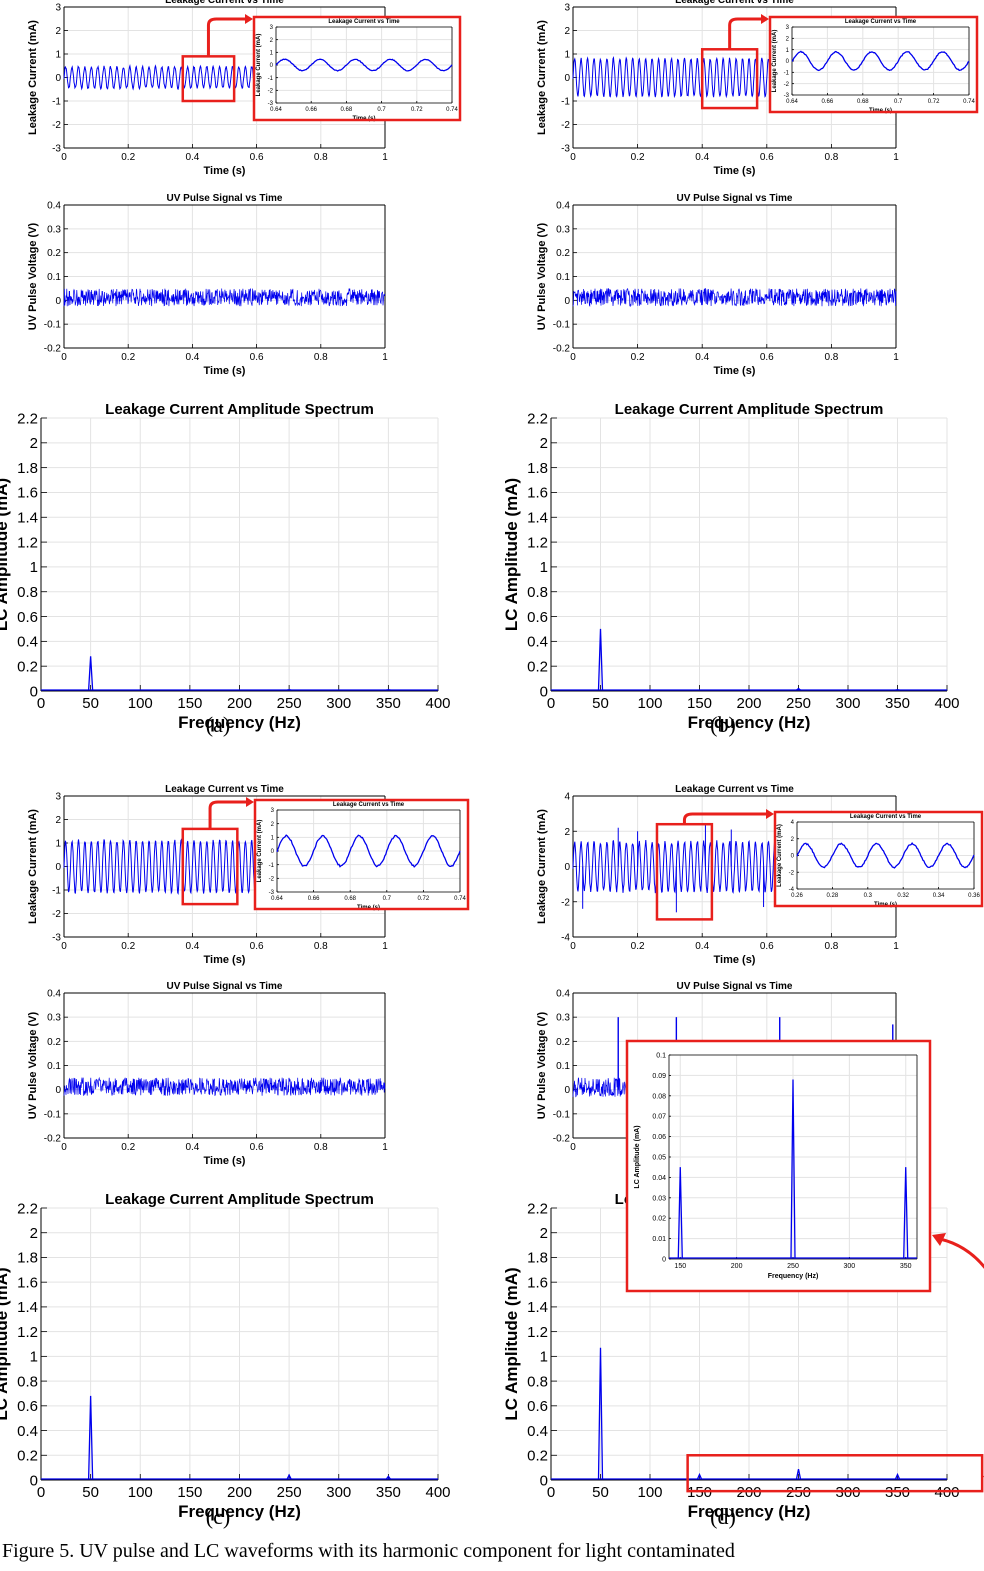 The image size is (984, 1571). I want to click on d-fft-zoom-y-tick-label: 0.03, so click(659, 1198).